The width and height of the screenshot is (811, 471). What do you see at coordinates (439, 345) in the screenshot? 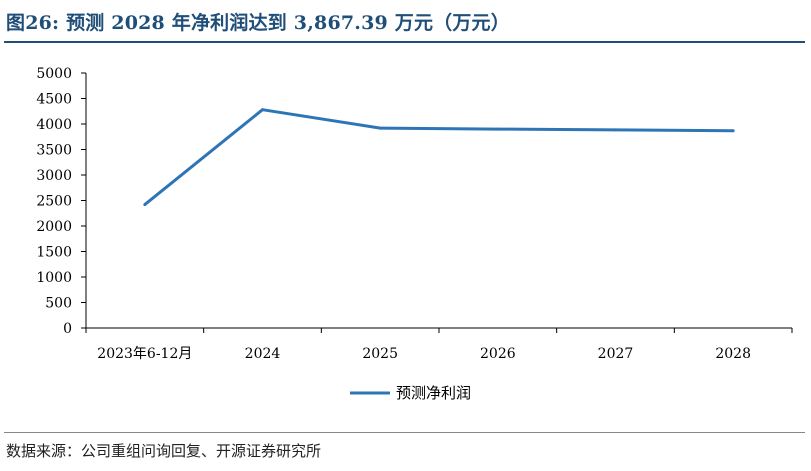
I see `x-axis-ticks: 2023年6-12月 2024 2025 2026 2027 2028` at bounding box center [439, 345].